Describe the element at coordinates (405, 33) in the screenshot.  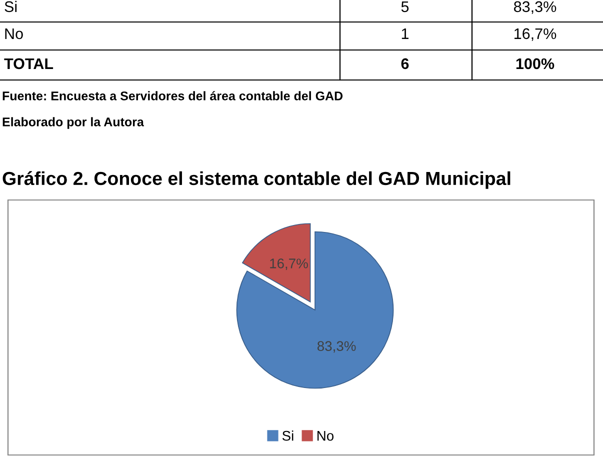
I see `text: 1` at that location.